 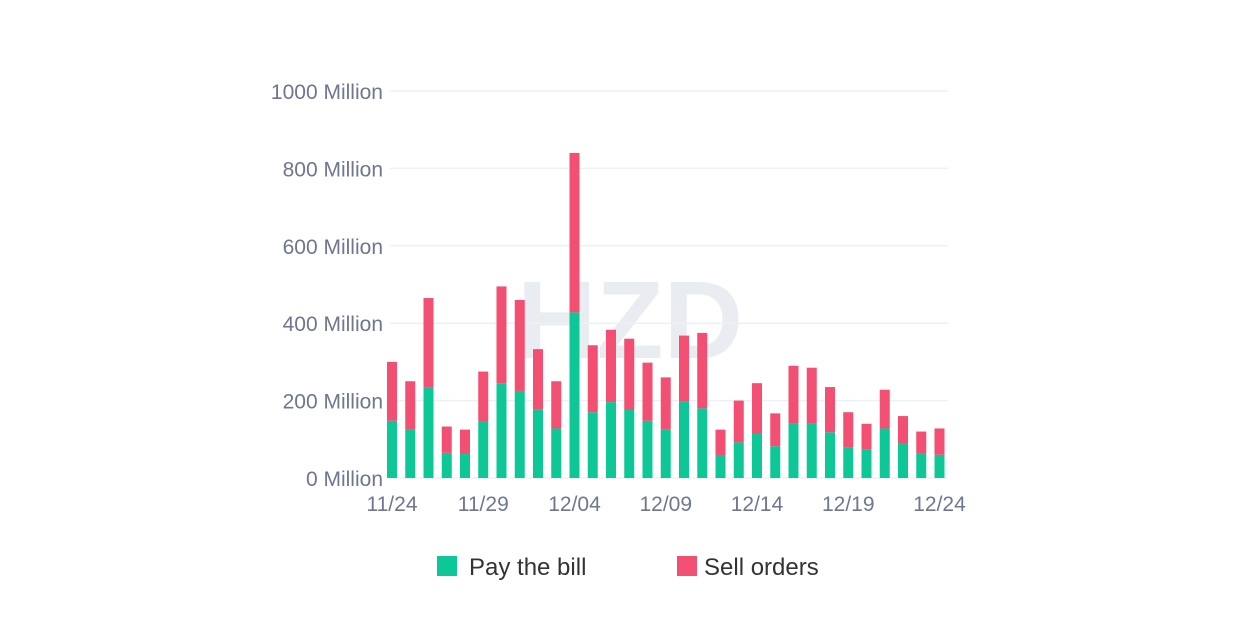 I want to click on x-tick-label: 12/09, so click(x=665, y=504).